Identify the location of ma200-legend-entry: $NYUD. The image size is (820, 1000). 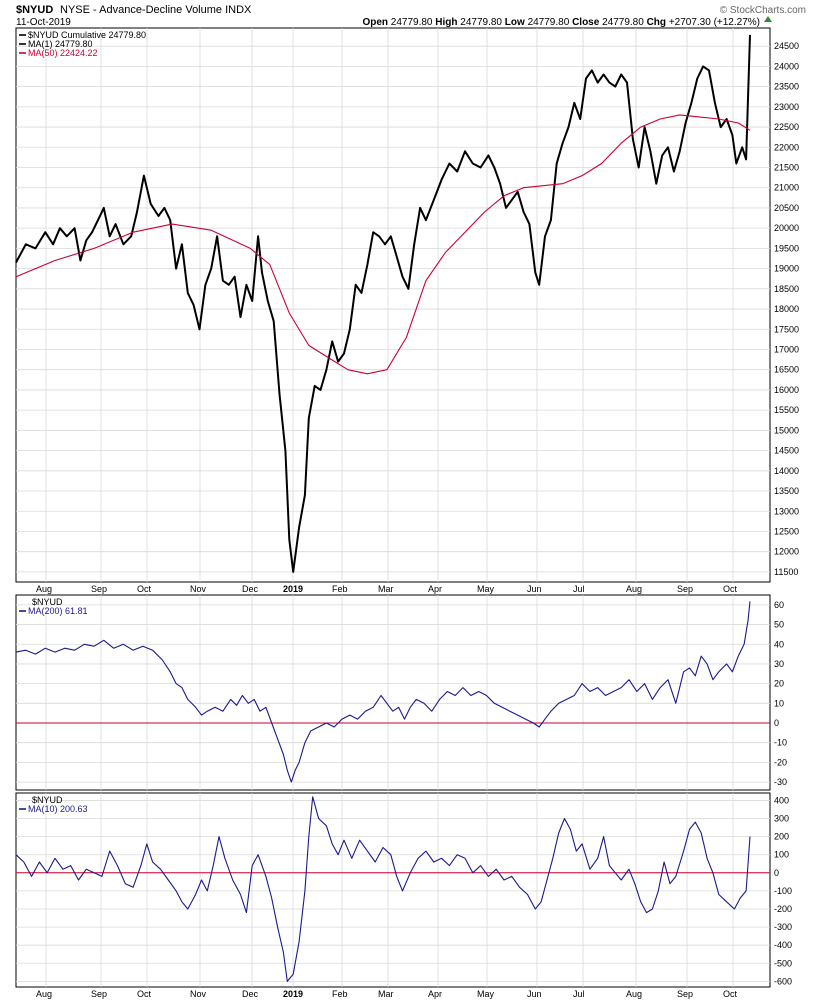
(47, 602).